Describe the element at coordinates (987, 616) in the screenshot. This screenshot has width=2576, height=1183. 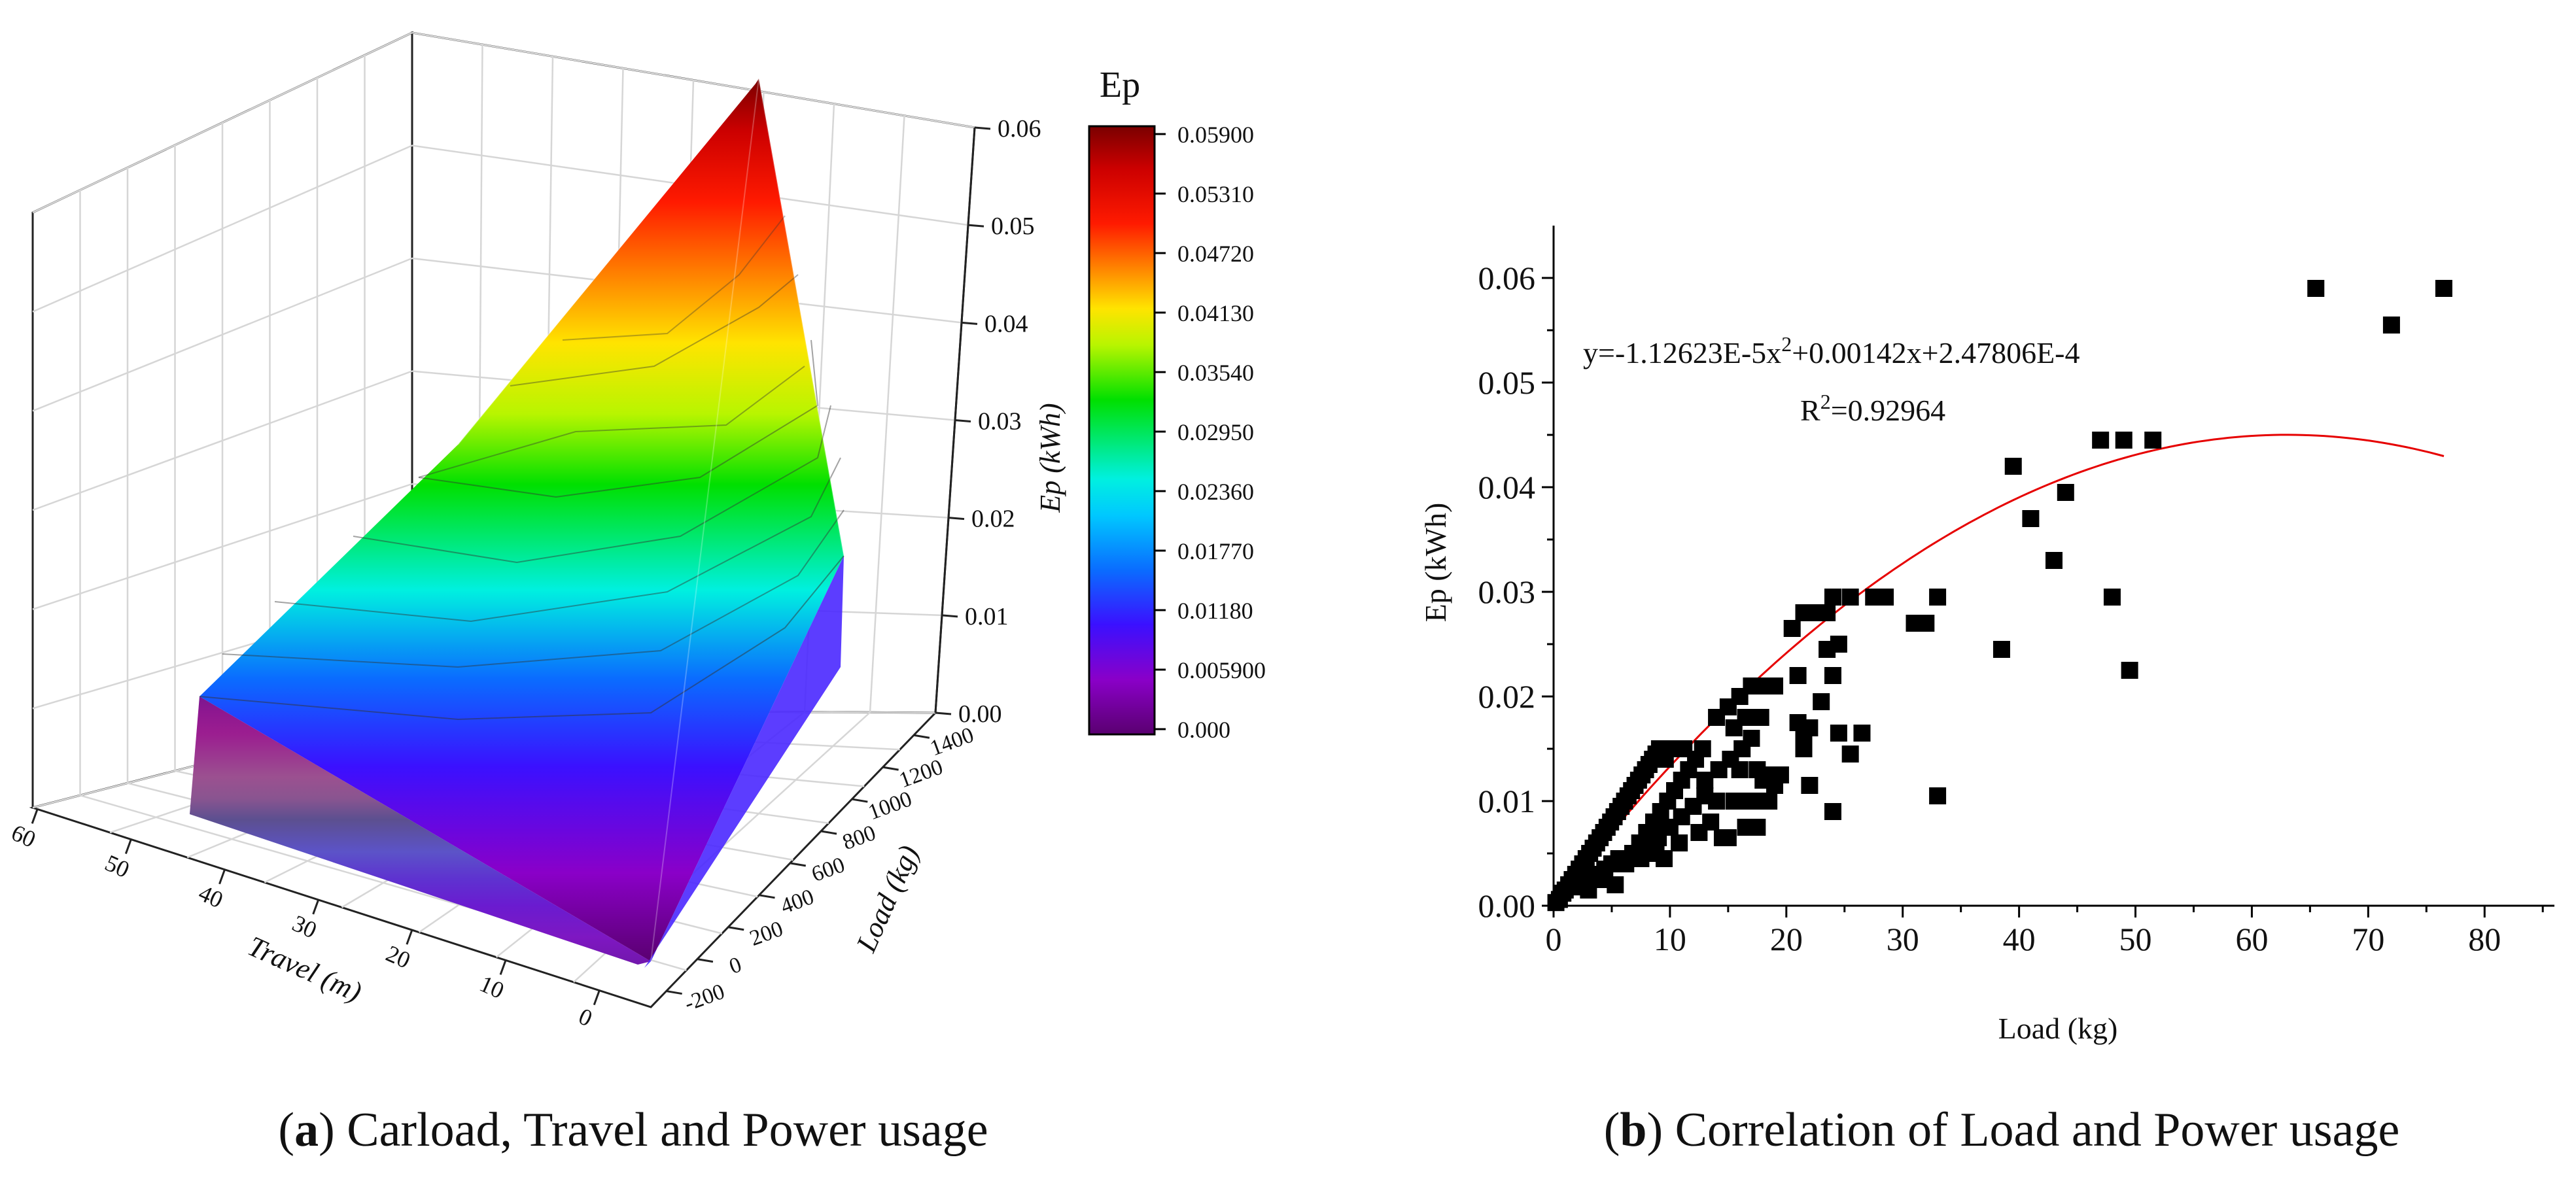
I see `z-tick-label: 0.01` at that location.